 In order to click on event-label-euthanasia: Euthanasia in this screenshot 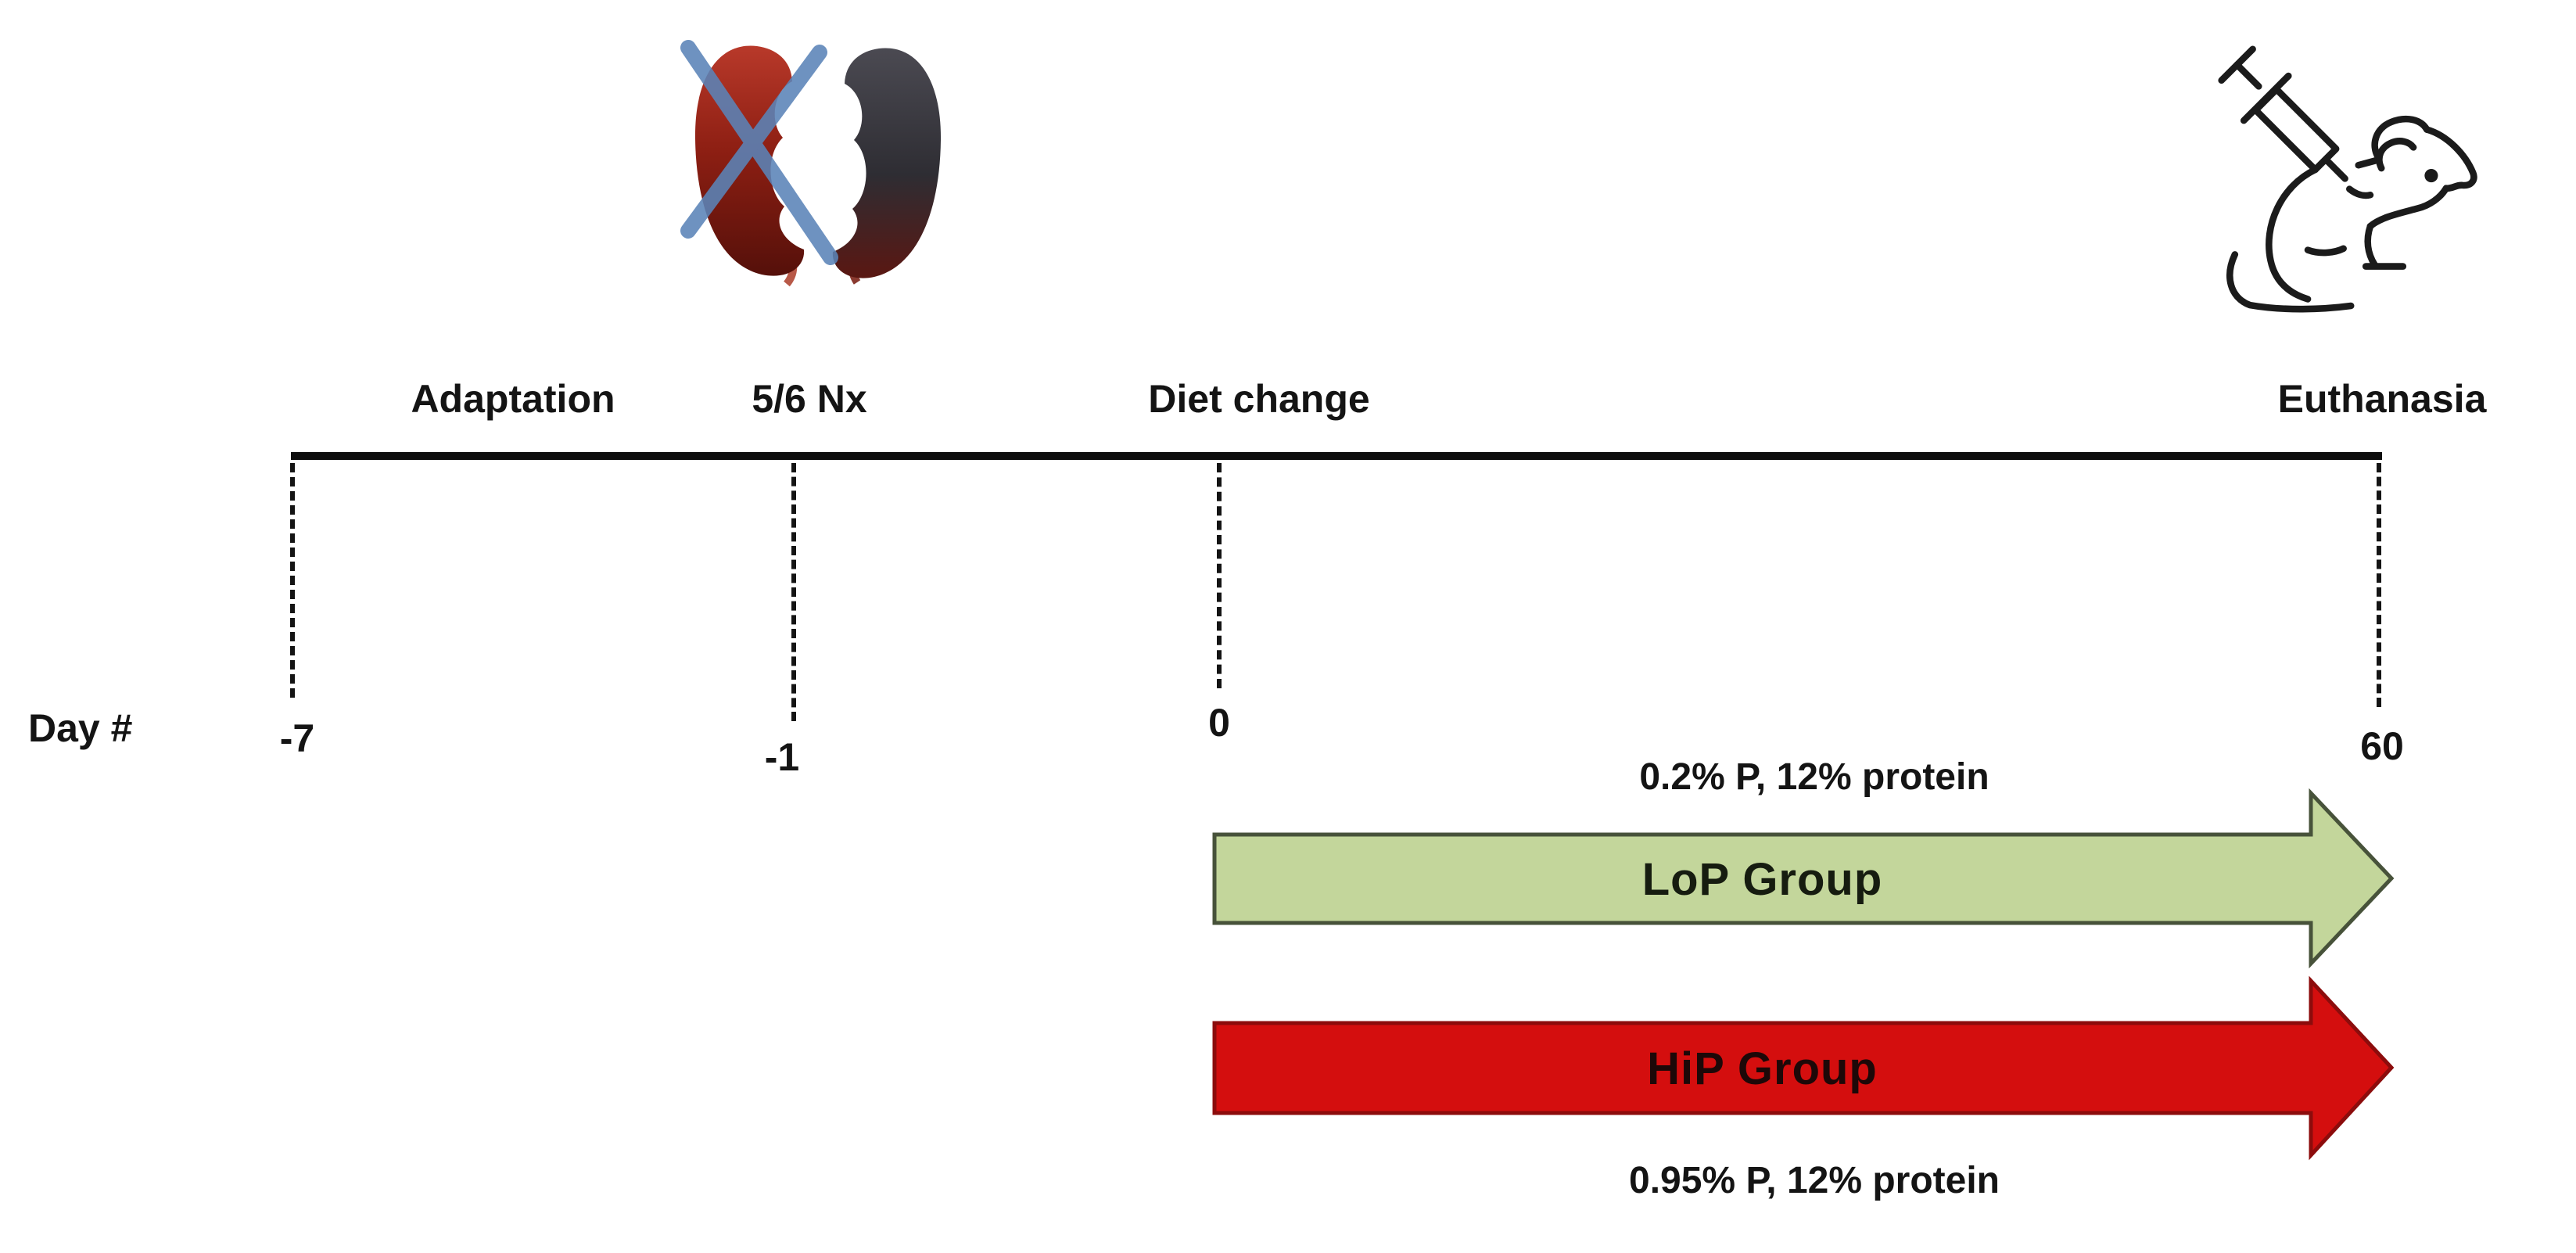, I will do `click(2382, 399)`.